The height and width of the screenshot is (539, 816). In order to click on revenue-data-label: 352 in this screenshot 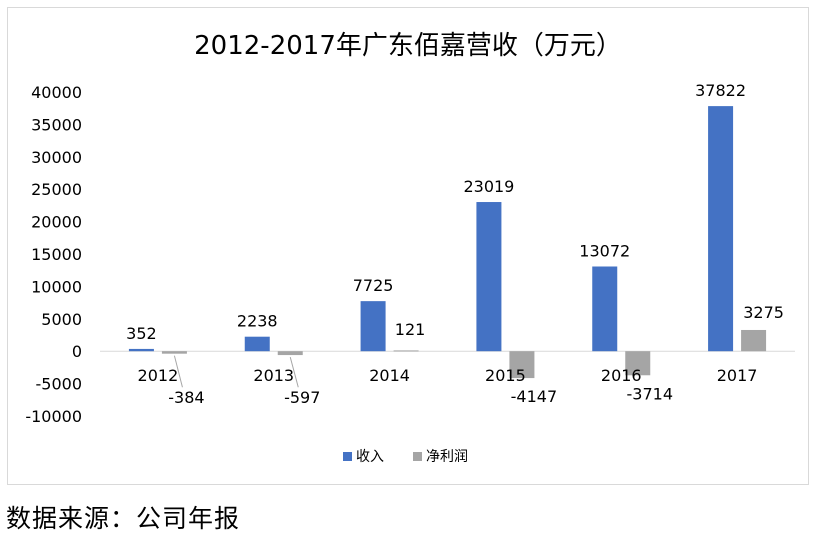, I will do `click(141, 333)`.